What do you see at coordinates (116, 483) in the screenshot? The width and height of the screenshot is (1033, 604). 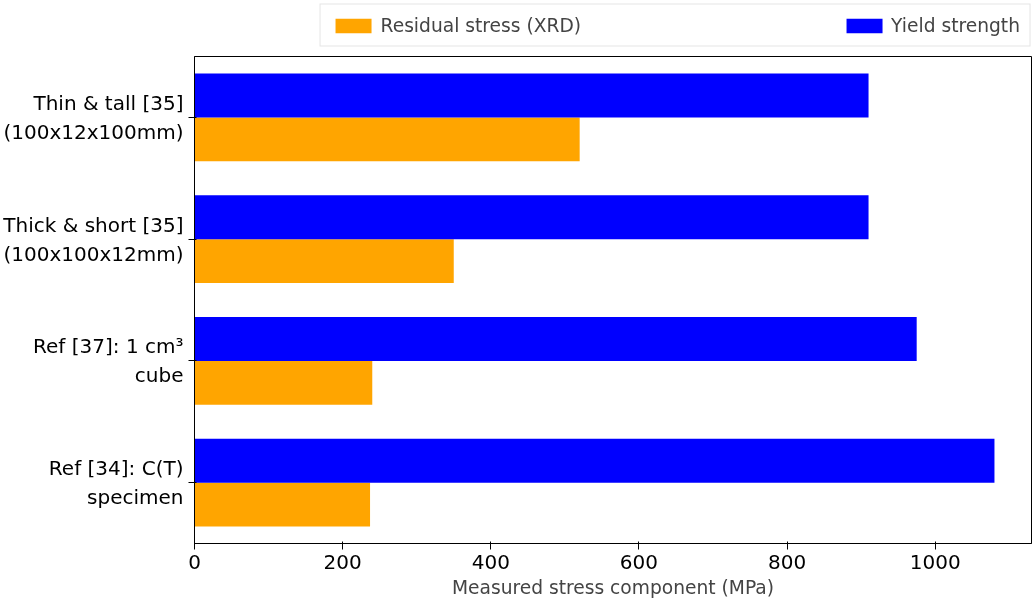 I see `y-tick-label: Ref [34]: C(T) specimen` at bounding box center [116, 483].